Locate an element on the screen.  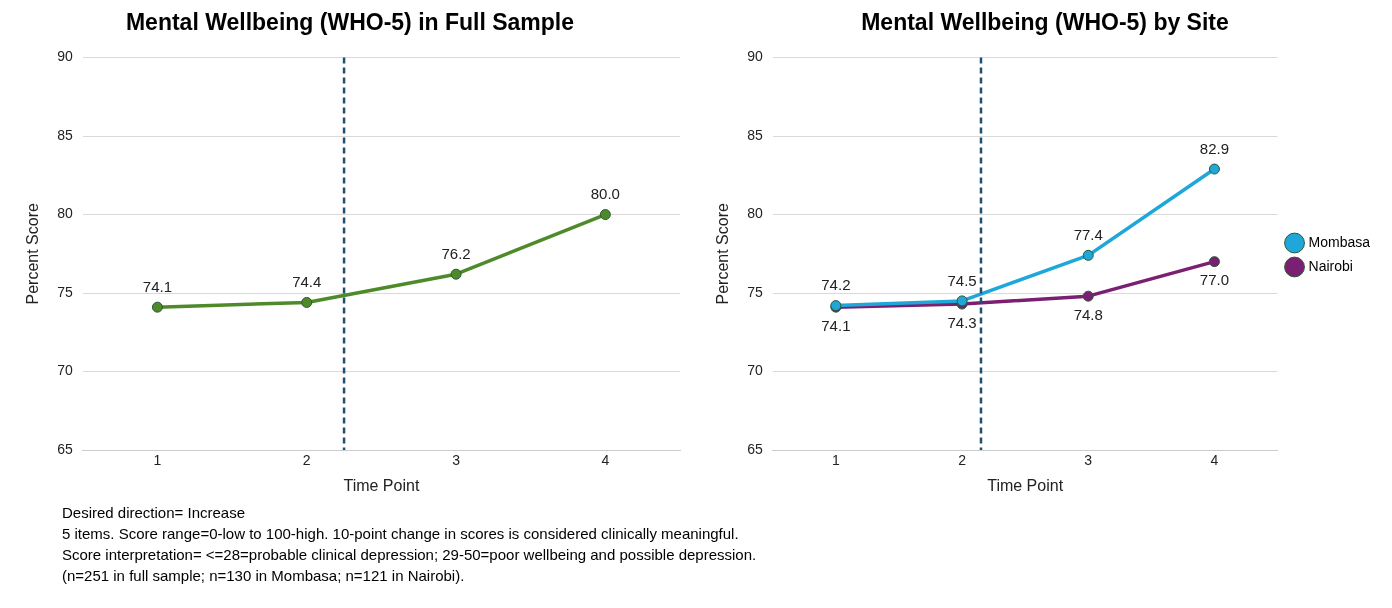
data-label: 74.8 is located at coordinates (1088, 314).